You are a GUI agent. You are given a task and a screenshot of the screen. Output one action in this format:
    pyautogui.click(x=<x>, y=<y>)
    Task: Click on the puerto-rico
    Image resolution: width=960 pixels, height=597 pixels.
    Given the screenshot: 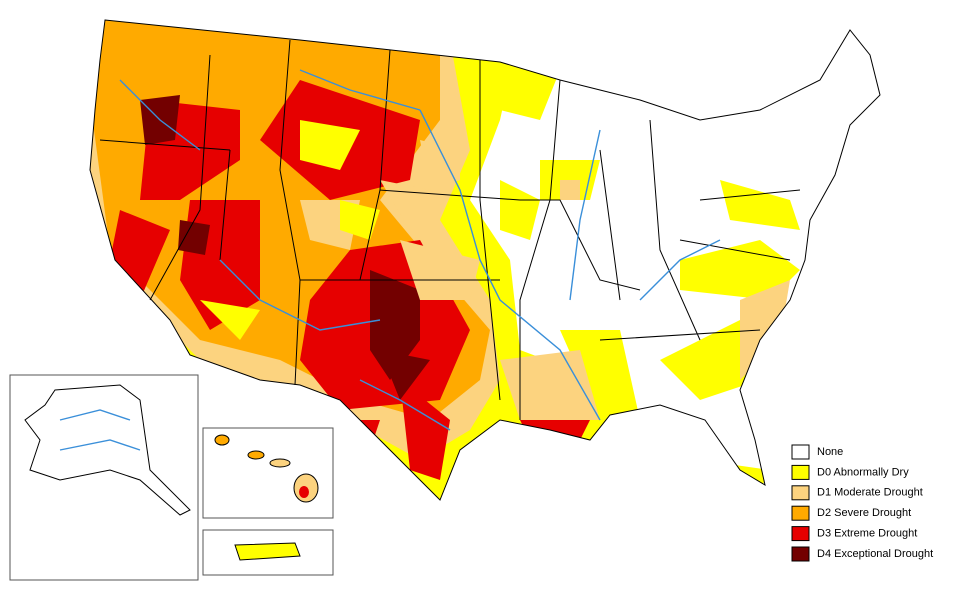 What is the action you would take?
    pyautogui.click(x=267, y=551)
    